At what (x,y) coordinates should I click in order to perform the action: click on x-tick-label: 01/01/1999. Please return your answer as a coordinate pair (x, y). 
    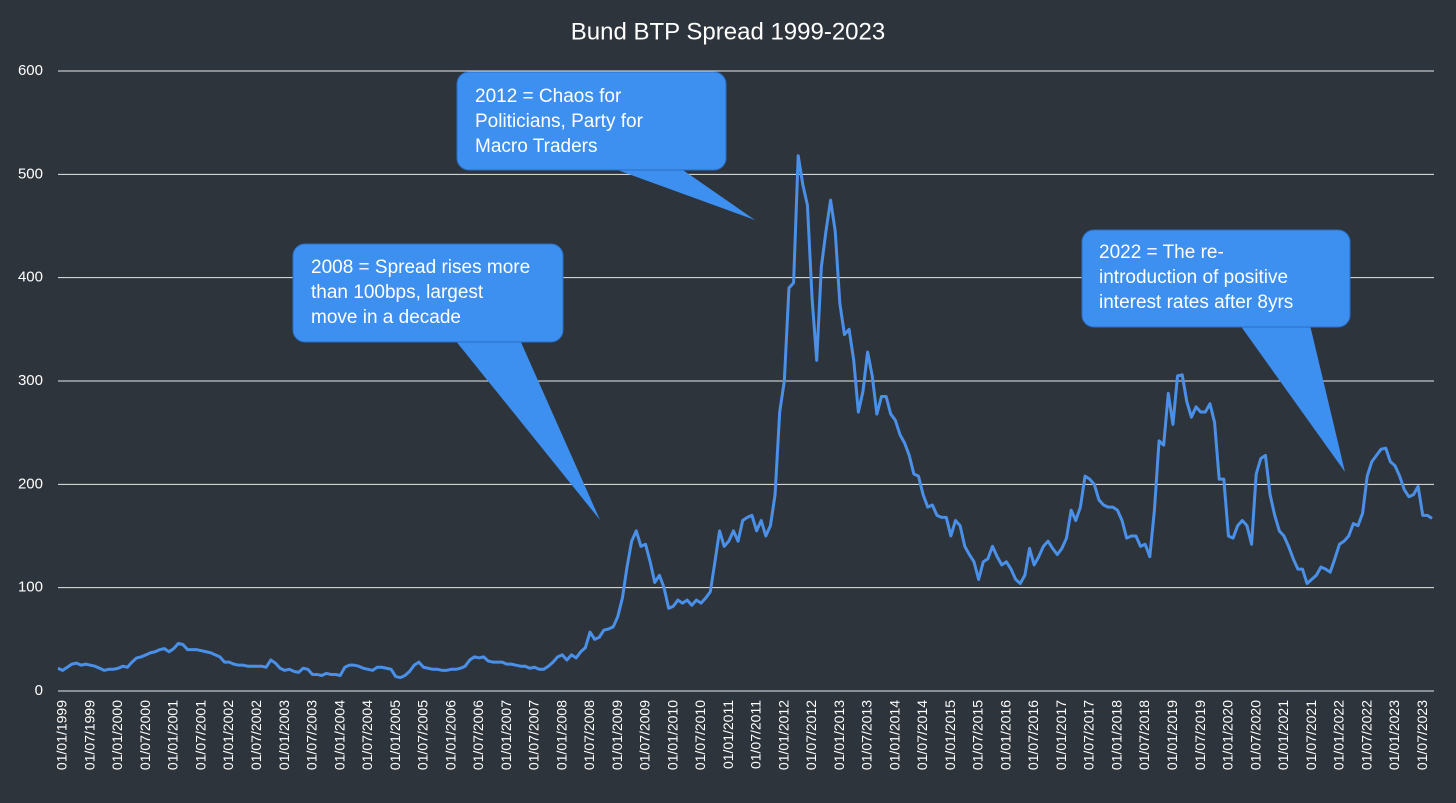
    Looking at the image, I should click on (62, 735).